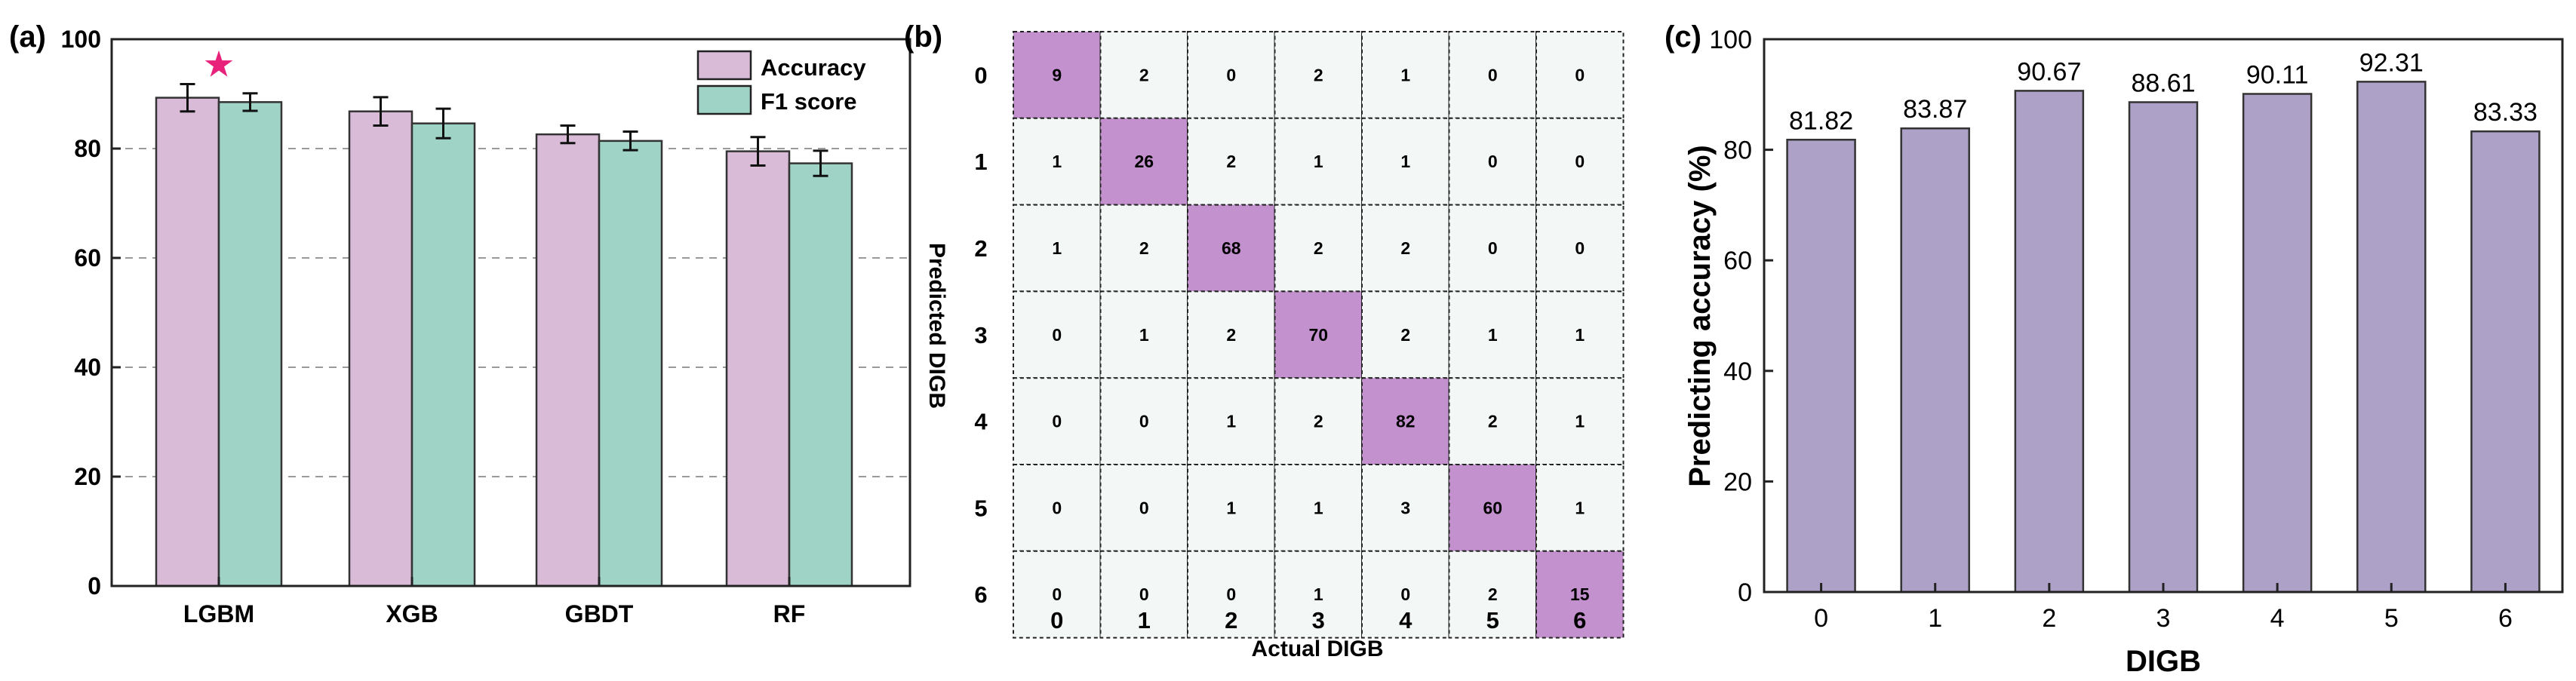 The image size is (2576, 681). What do you see at coordinates (2391, 619) in the screenshot?
I see `c-x-tick-label: 5` at bounding box center [2391, 619].